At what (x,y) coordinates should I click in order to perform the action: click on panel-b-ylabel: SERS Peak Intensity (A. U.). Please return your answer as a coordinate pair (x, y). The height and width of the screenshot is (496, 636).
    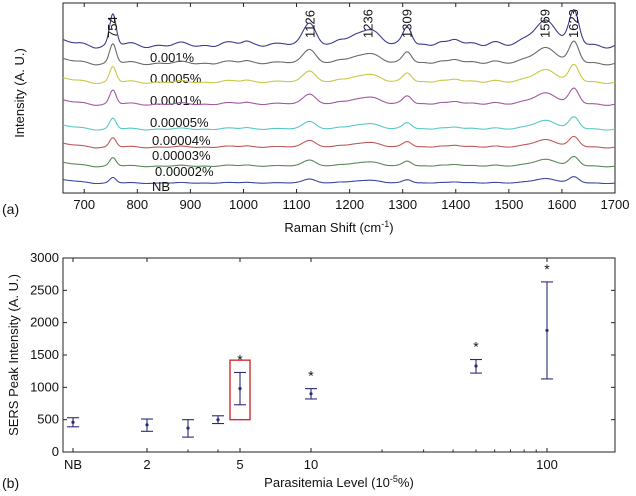
    Looking at the image, I should click on (13, 355).